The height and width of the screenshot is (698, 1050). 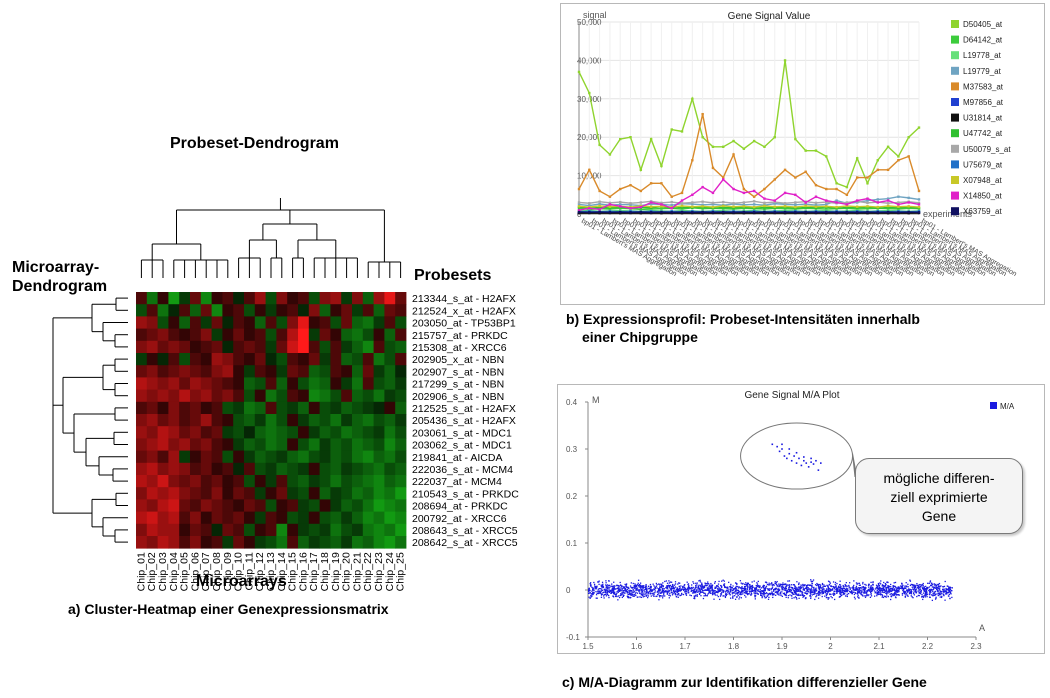 What do you see at coordinates (464, 409) in the screenshot?
I see `row-label: 212525_s_at - H2AFX` at bounding box center [464, 409].